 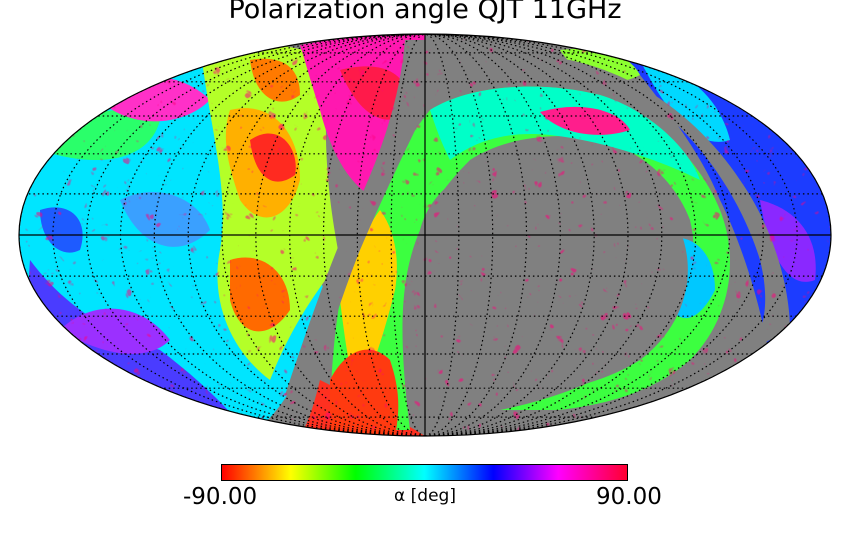 I want to click on colorbar-unit-label: α [deg], so click(x=425, y=496).